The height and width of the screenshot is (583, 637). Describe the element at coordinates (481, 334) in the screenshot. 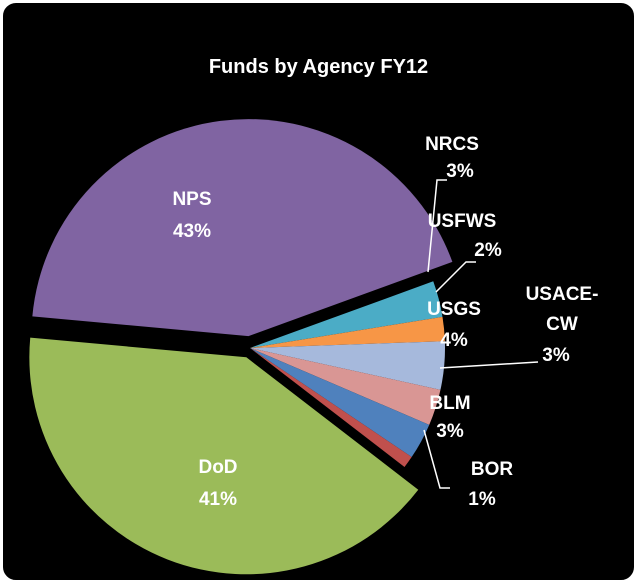

I see `leader-lines` at that location.